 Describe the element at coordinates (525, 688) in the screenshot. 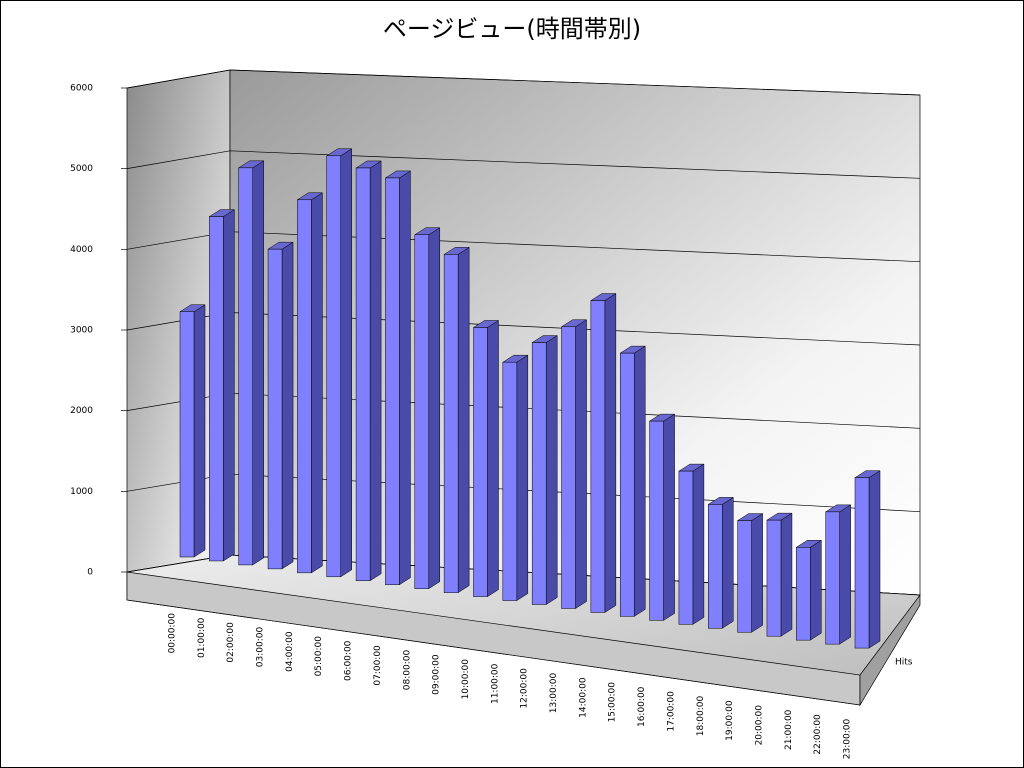

I see `x-tick-label: 12:00:00` at that location.